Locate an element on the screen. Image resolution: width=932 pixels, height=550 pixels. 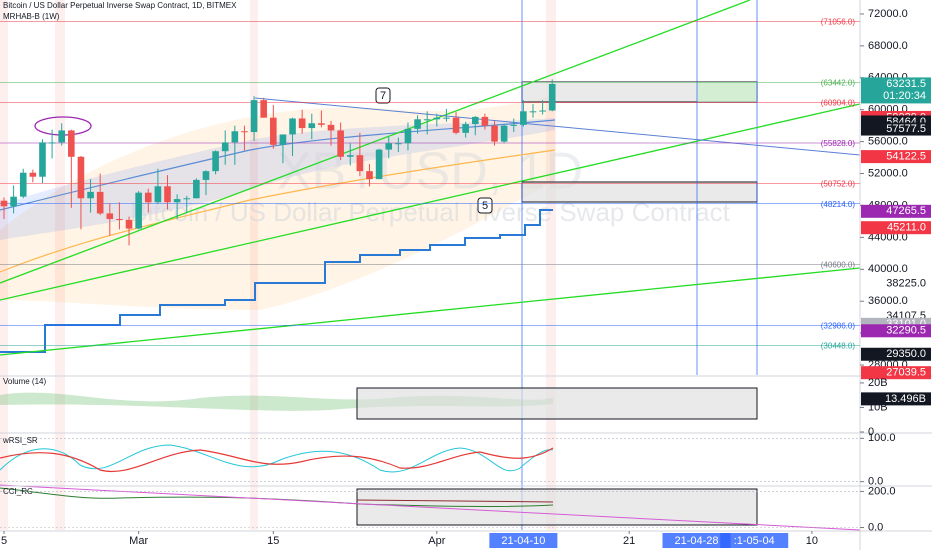
level-label: (63442.0) is located at coordinates (838, 82).